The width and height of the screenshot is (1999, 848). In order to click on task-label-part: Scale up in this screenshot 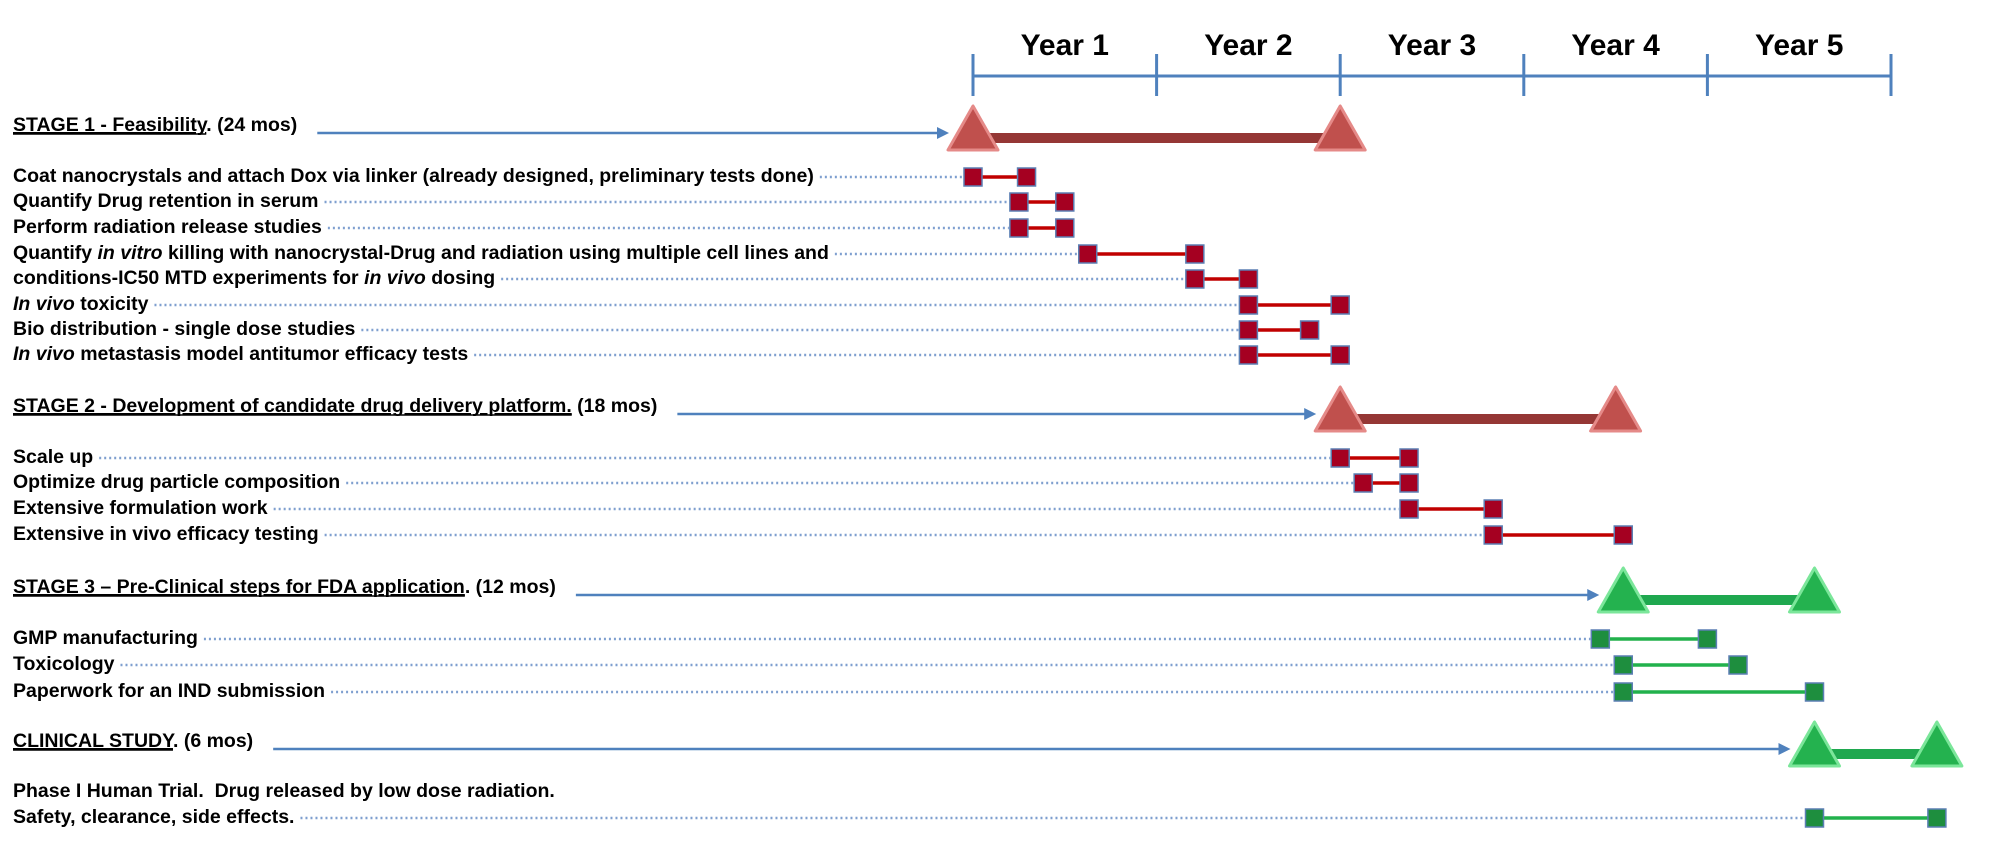, I will do `click(53, 457)`.